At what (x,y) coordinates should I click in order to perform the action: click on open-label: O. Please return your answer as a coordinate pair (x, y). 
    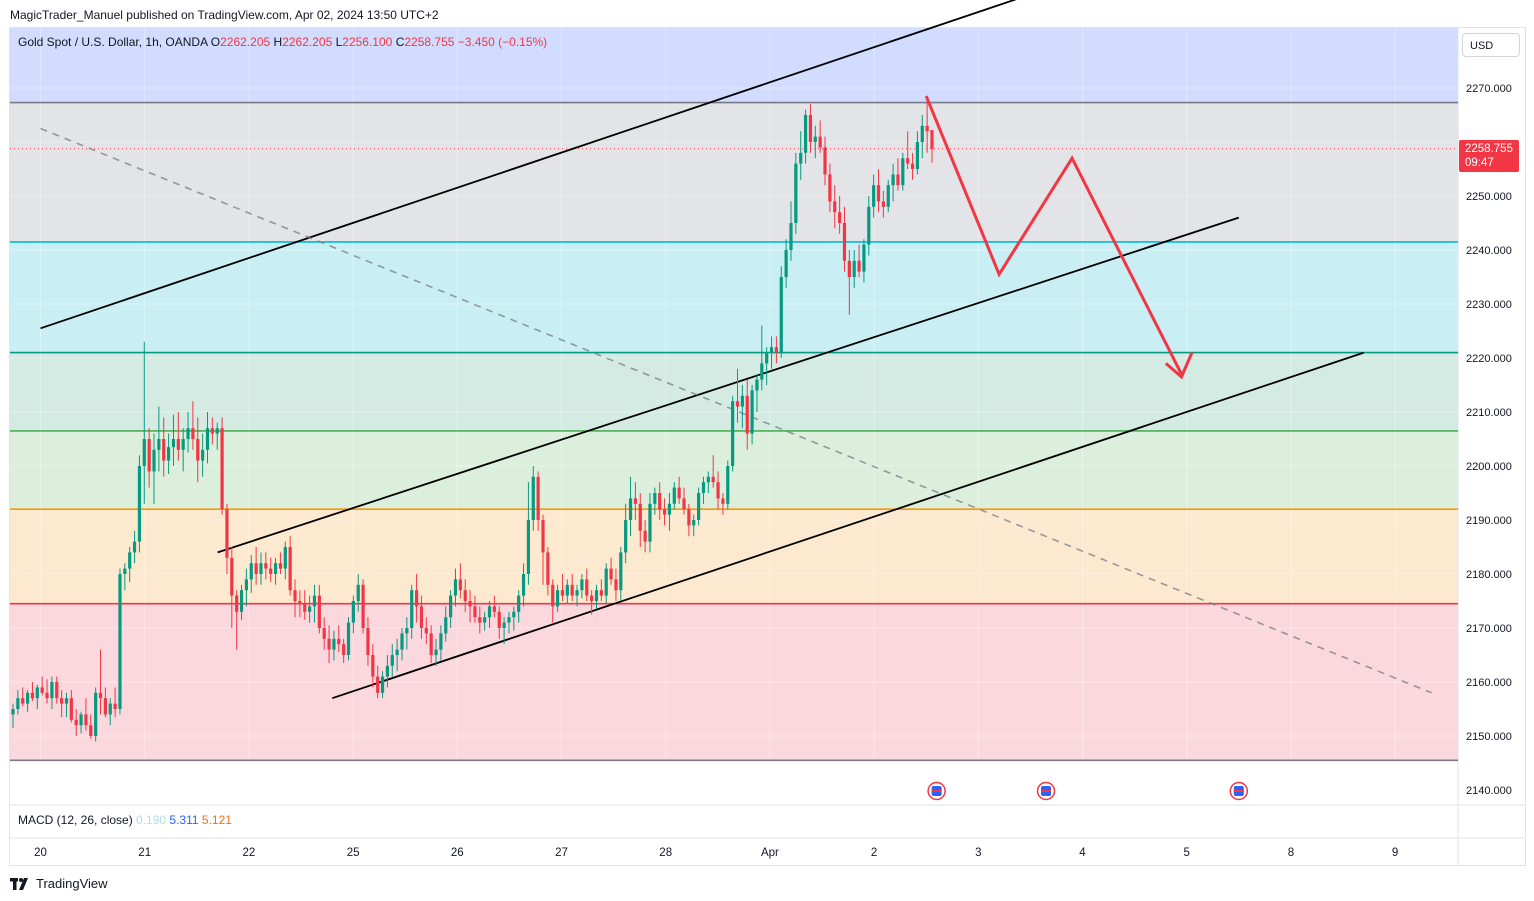
    Looking at the image, I should click on (215, 42).